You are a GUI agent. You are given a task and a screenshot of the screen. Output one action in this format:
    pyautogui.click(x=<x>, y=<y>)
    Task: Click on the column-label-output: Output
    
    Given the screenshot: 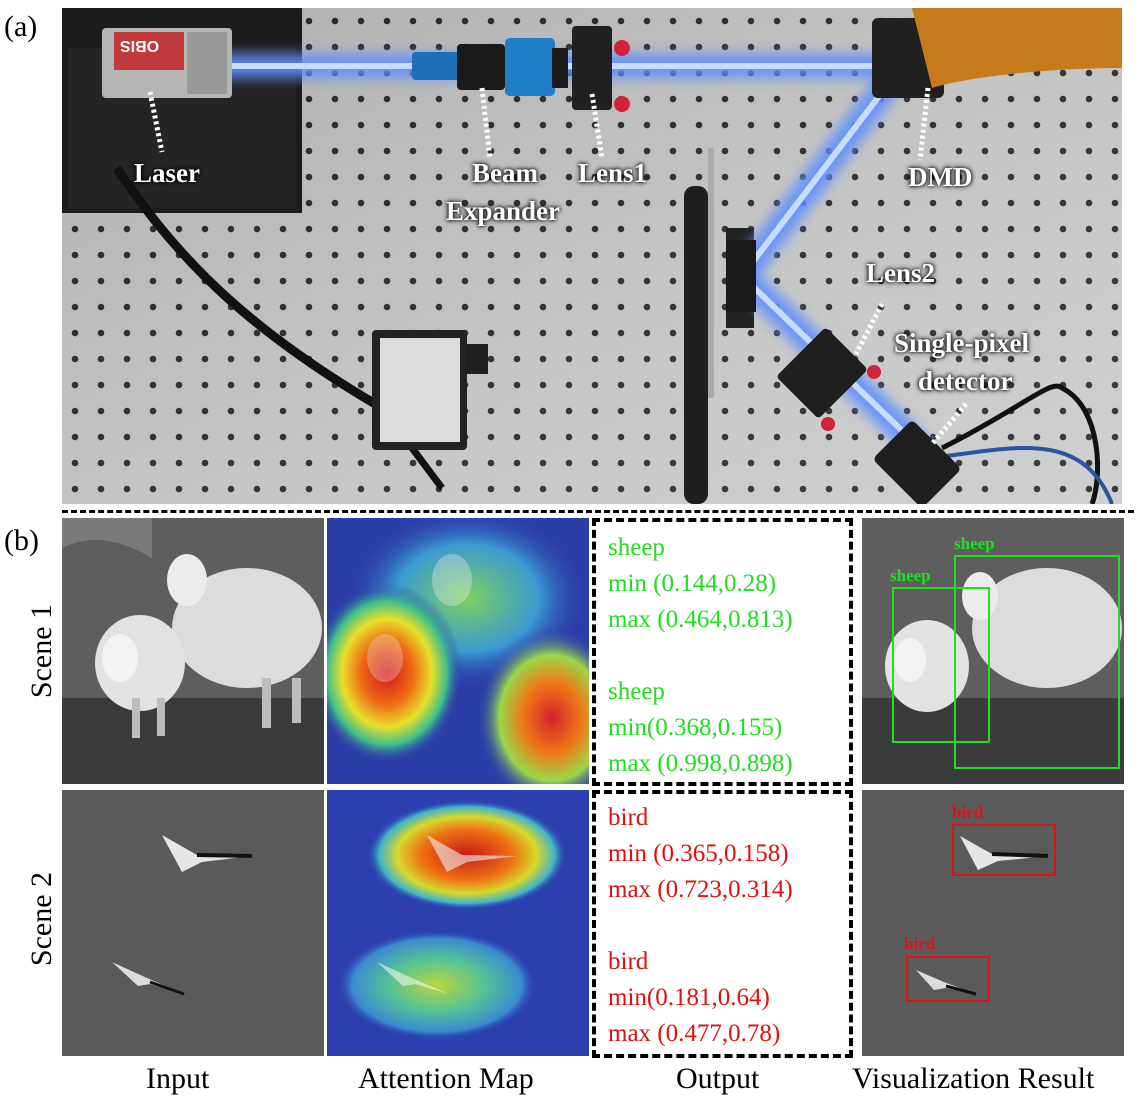 What is the action you would take?
    pyautogui.click(x=718, y=1078)
    